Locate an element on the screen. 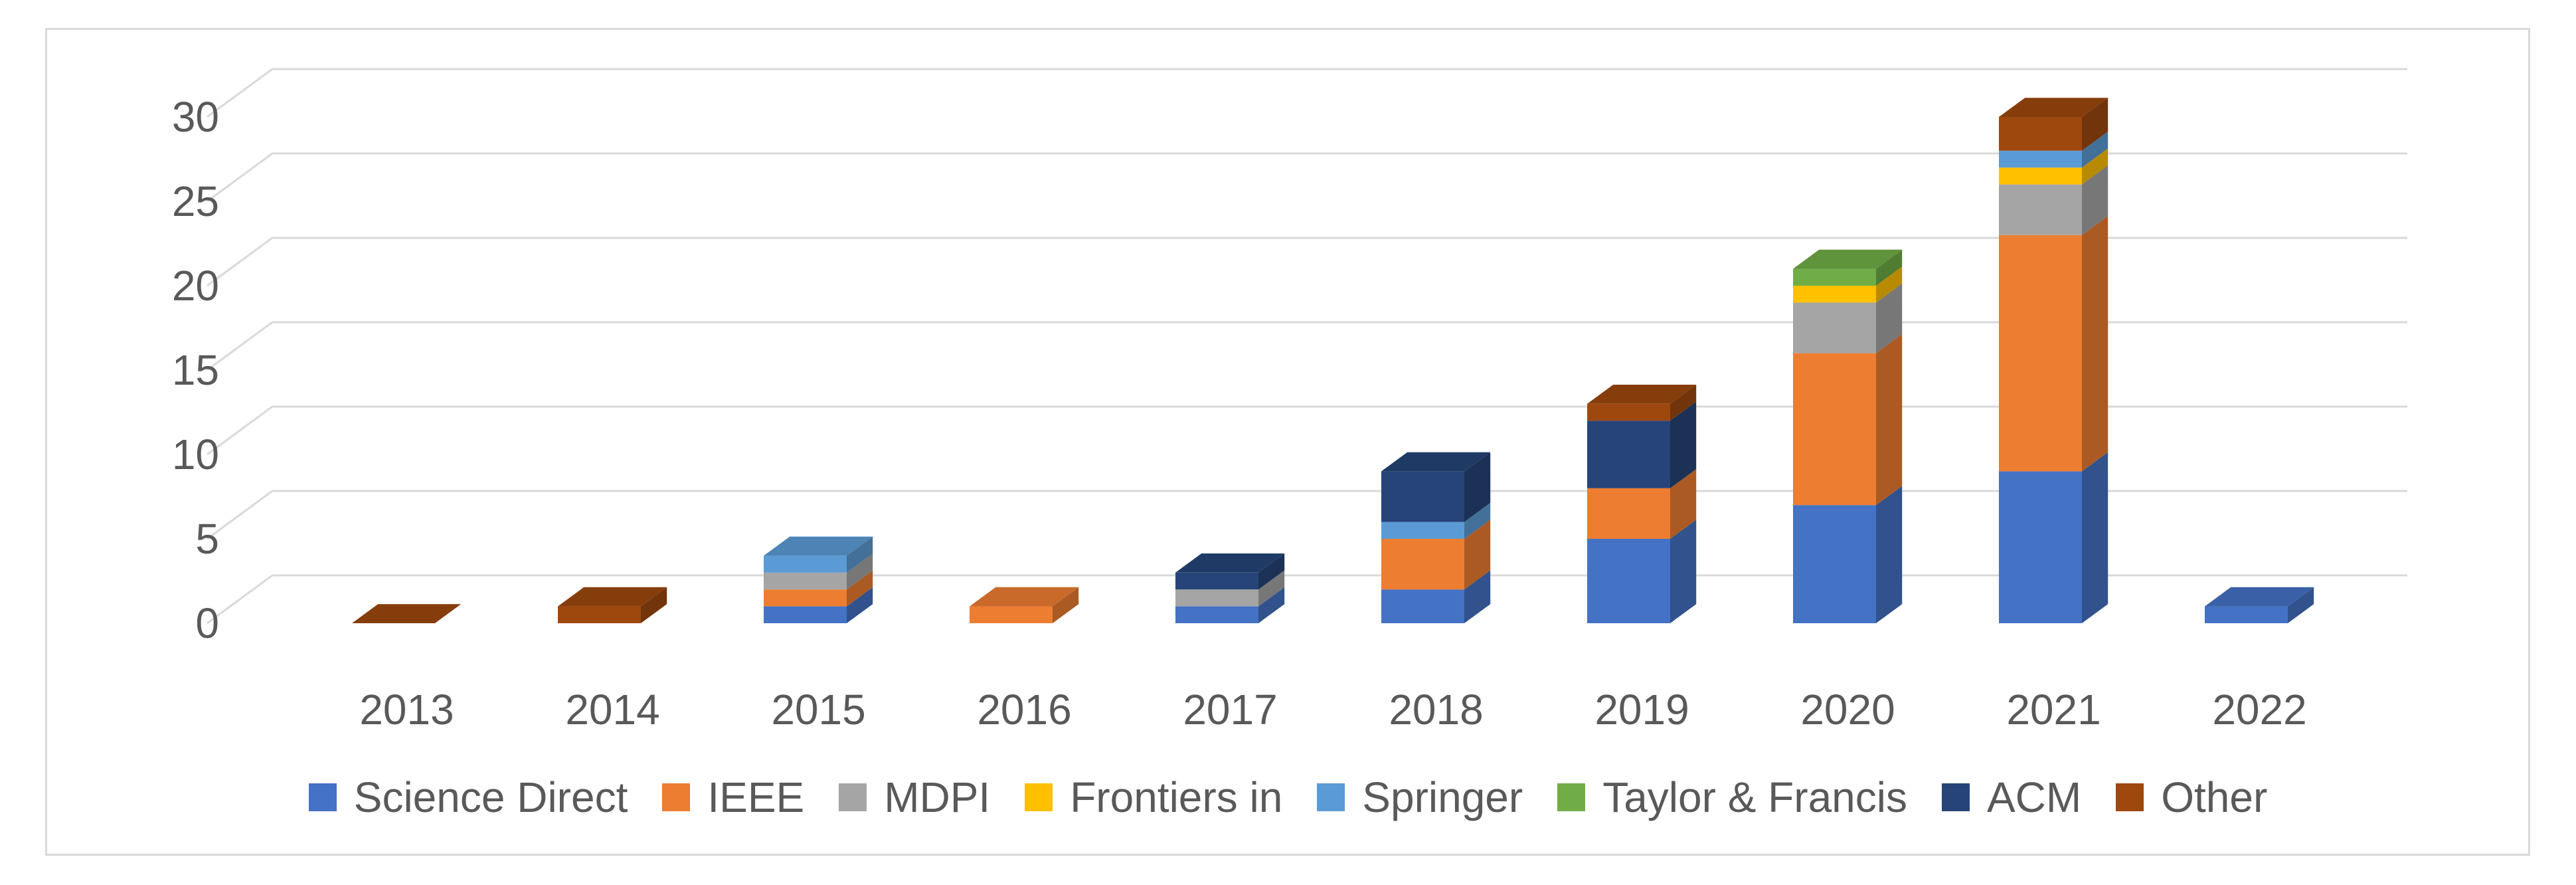 This screenshot has height=885, width=2576. legend-item: Frontiers in is located at coordinates (1153, 797).